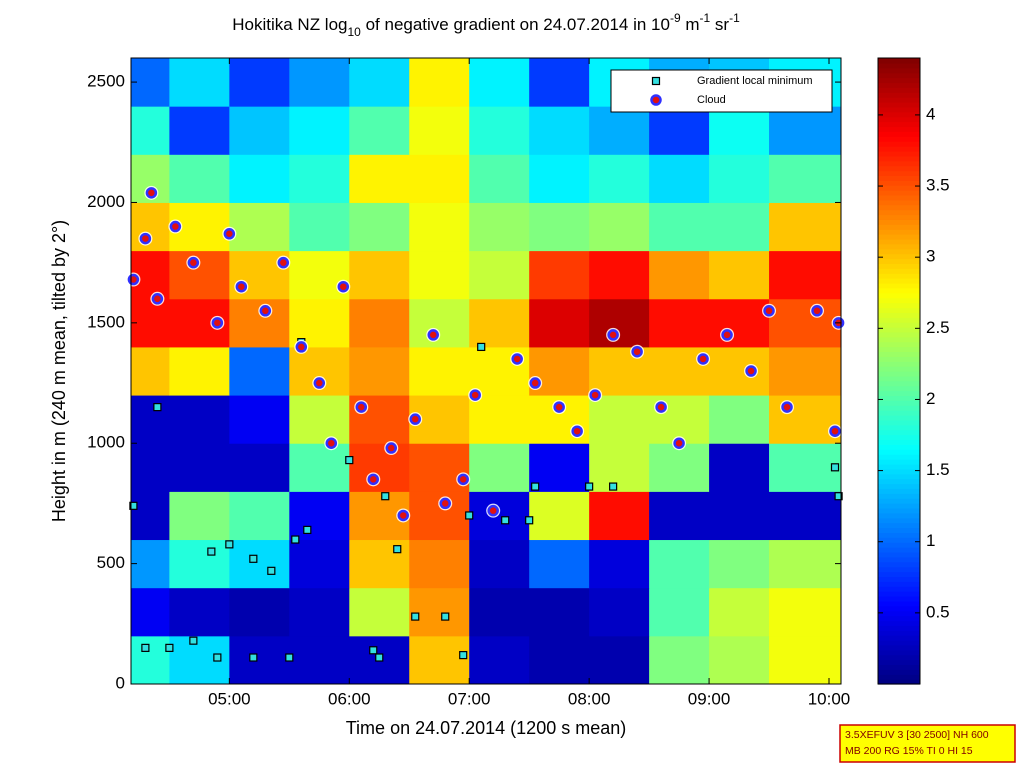  What do you see at coordinates (59, 371) in the screenshot?
I see `y-axis-label: Height in m (240 m mean, tilted by 2°)` at bounding box center [59, 371].